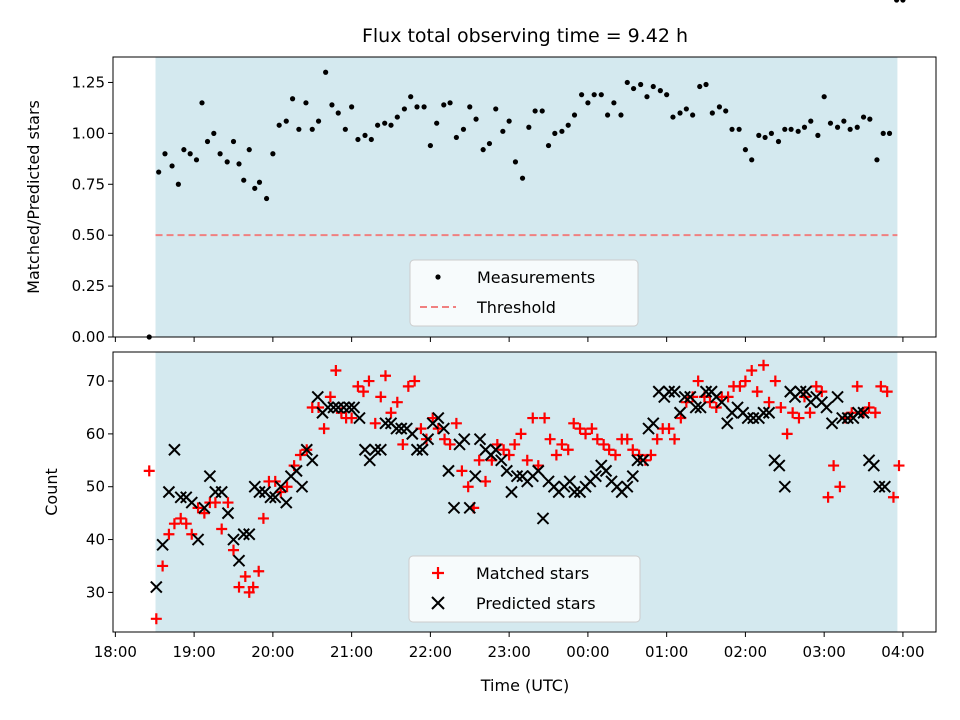  Describe the element at coordinates (902, 652) in the screenshot. I see `bottom-x-tick-label: 04:00` at that location.